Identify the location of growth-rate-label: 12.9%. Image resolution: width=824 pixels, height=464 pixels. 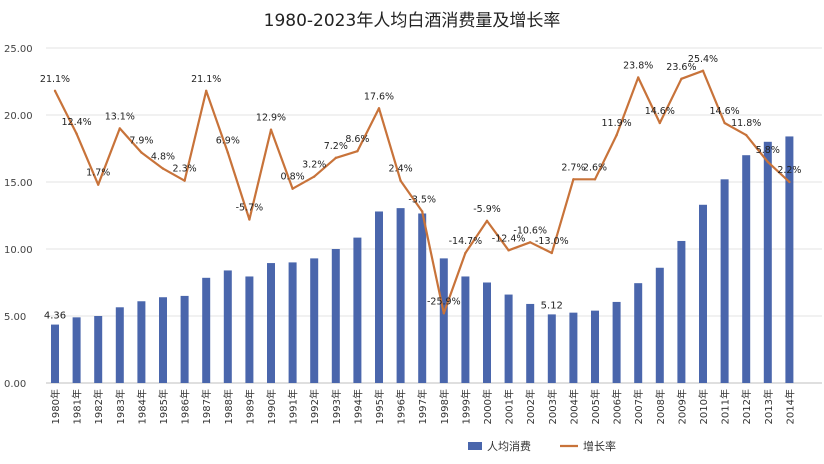
(271, 118).